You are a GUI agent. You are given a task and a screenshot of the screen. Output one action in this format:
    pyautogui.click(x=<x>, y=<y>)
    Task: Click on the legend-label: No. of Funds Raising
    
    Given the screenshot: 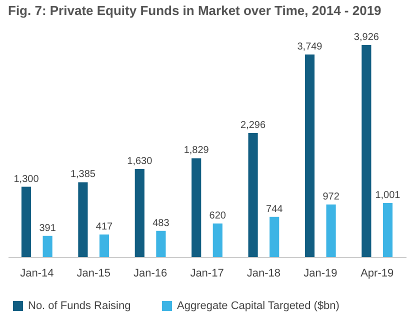 What is the action you would take?
    pyautogui.click(x=79, y=306)
    